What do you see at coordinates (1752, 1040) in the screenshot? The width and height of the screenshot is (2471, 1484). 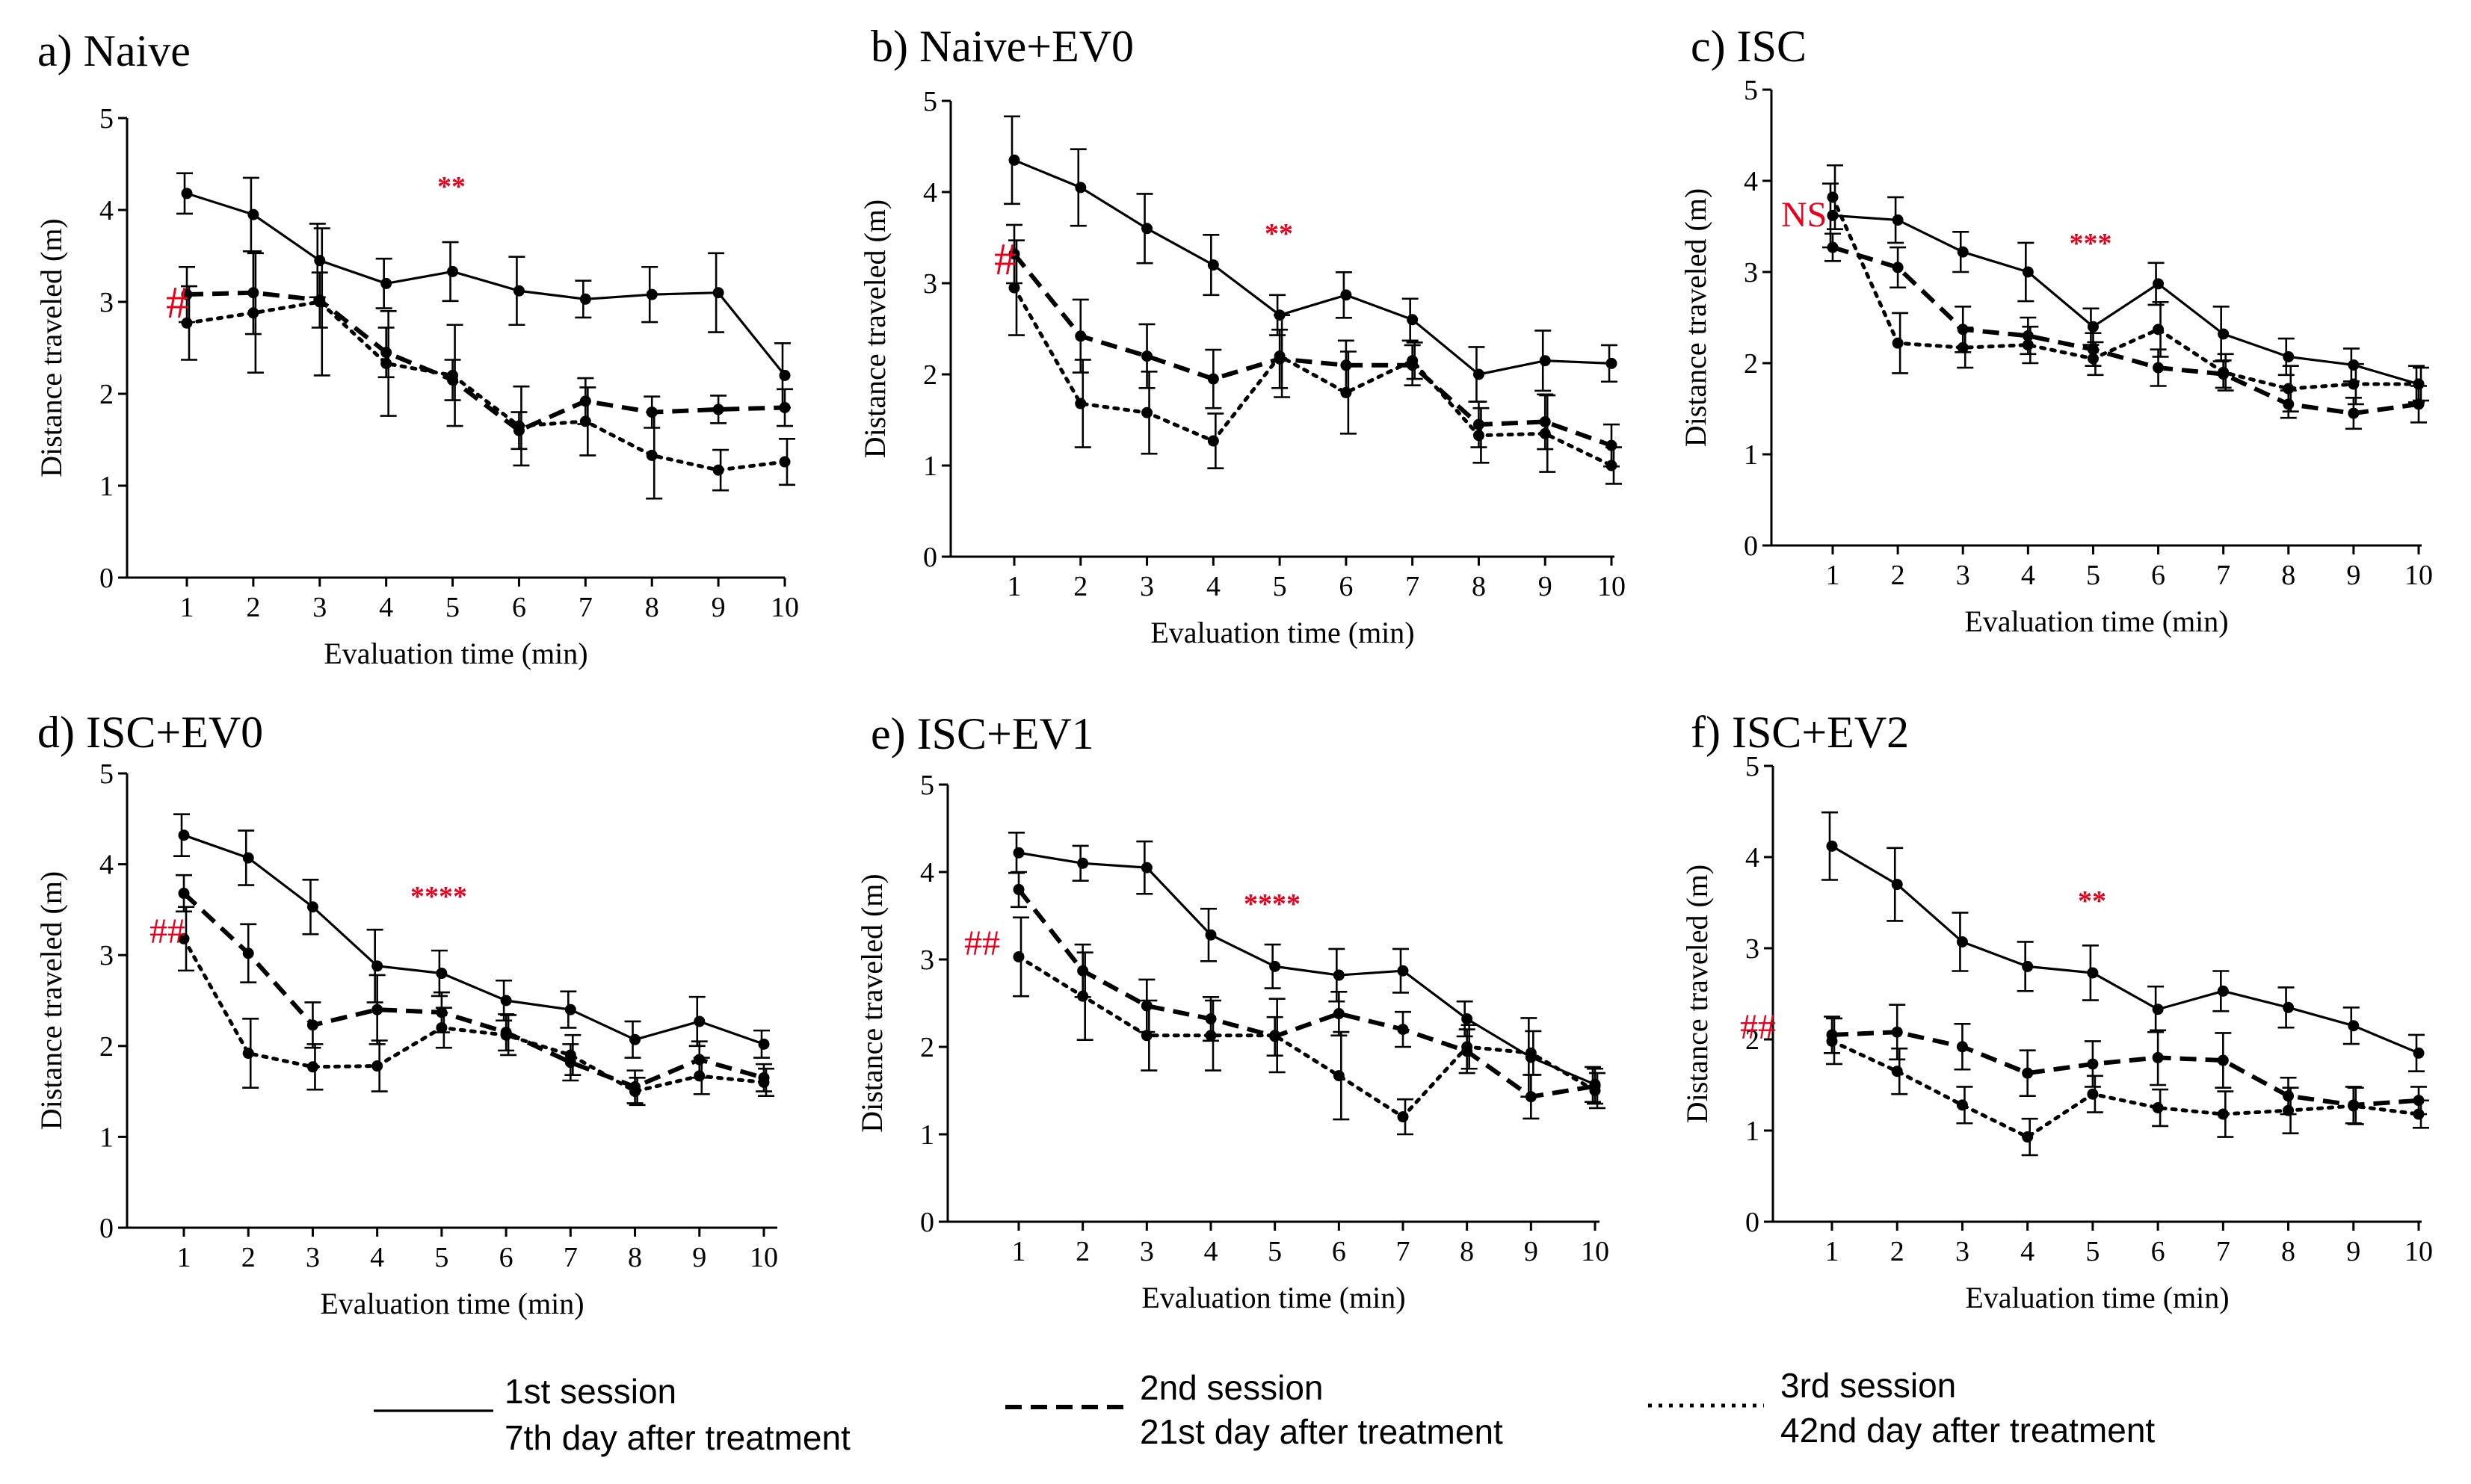 I see `y-tick-label: 2` at bounding box center [1752, 1040].